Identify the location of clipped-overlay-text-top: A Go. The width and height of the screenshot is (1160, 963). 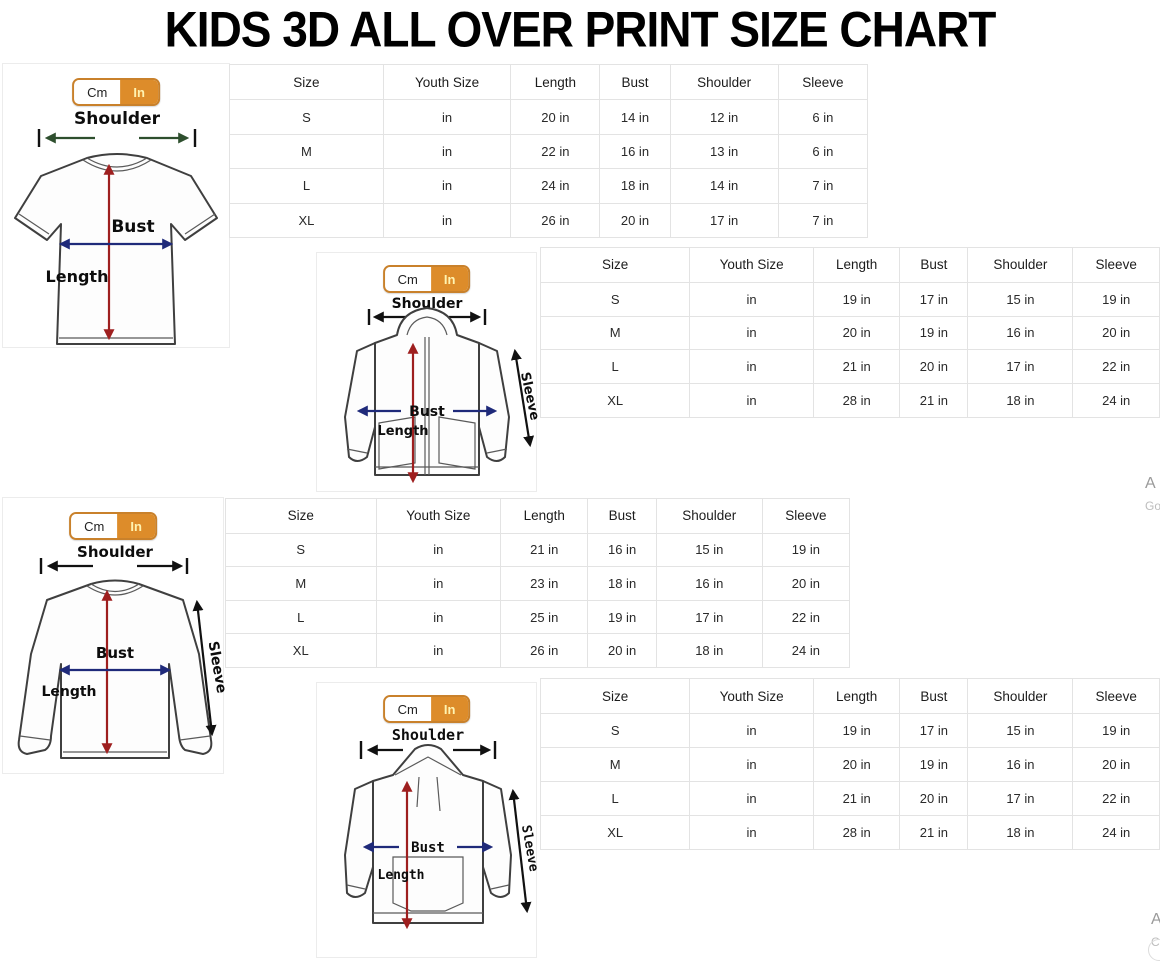
(1152, 496).